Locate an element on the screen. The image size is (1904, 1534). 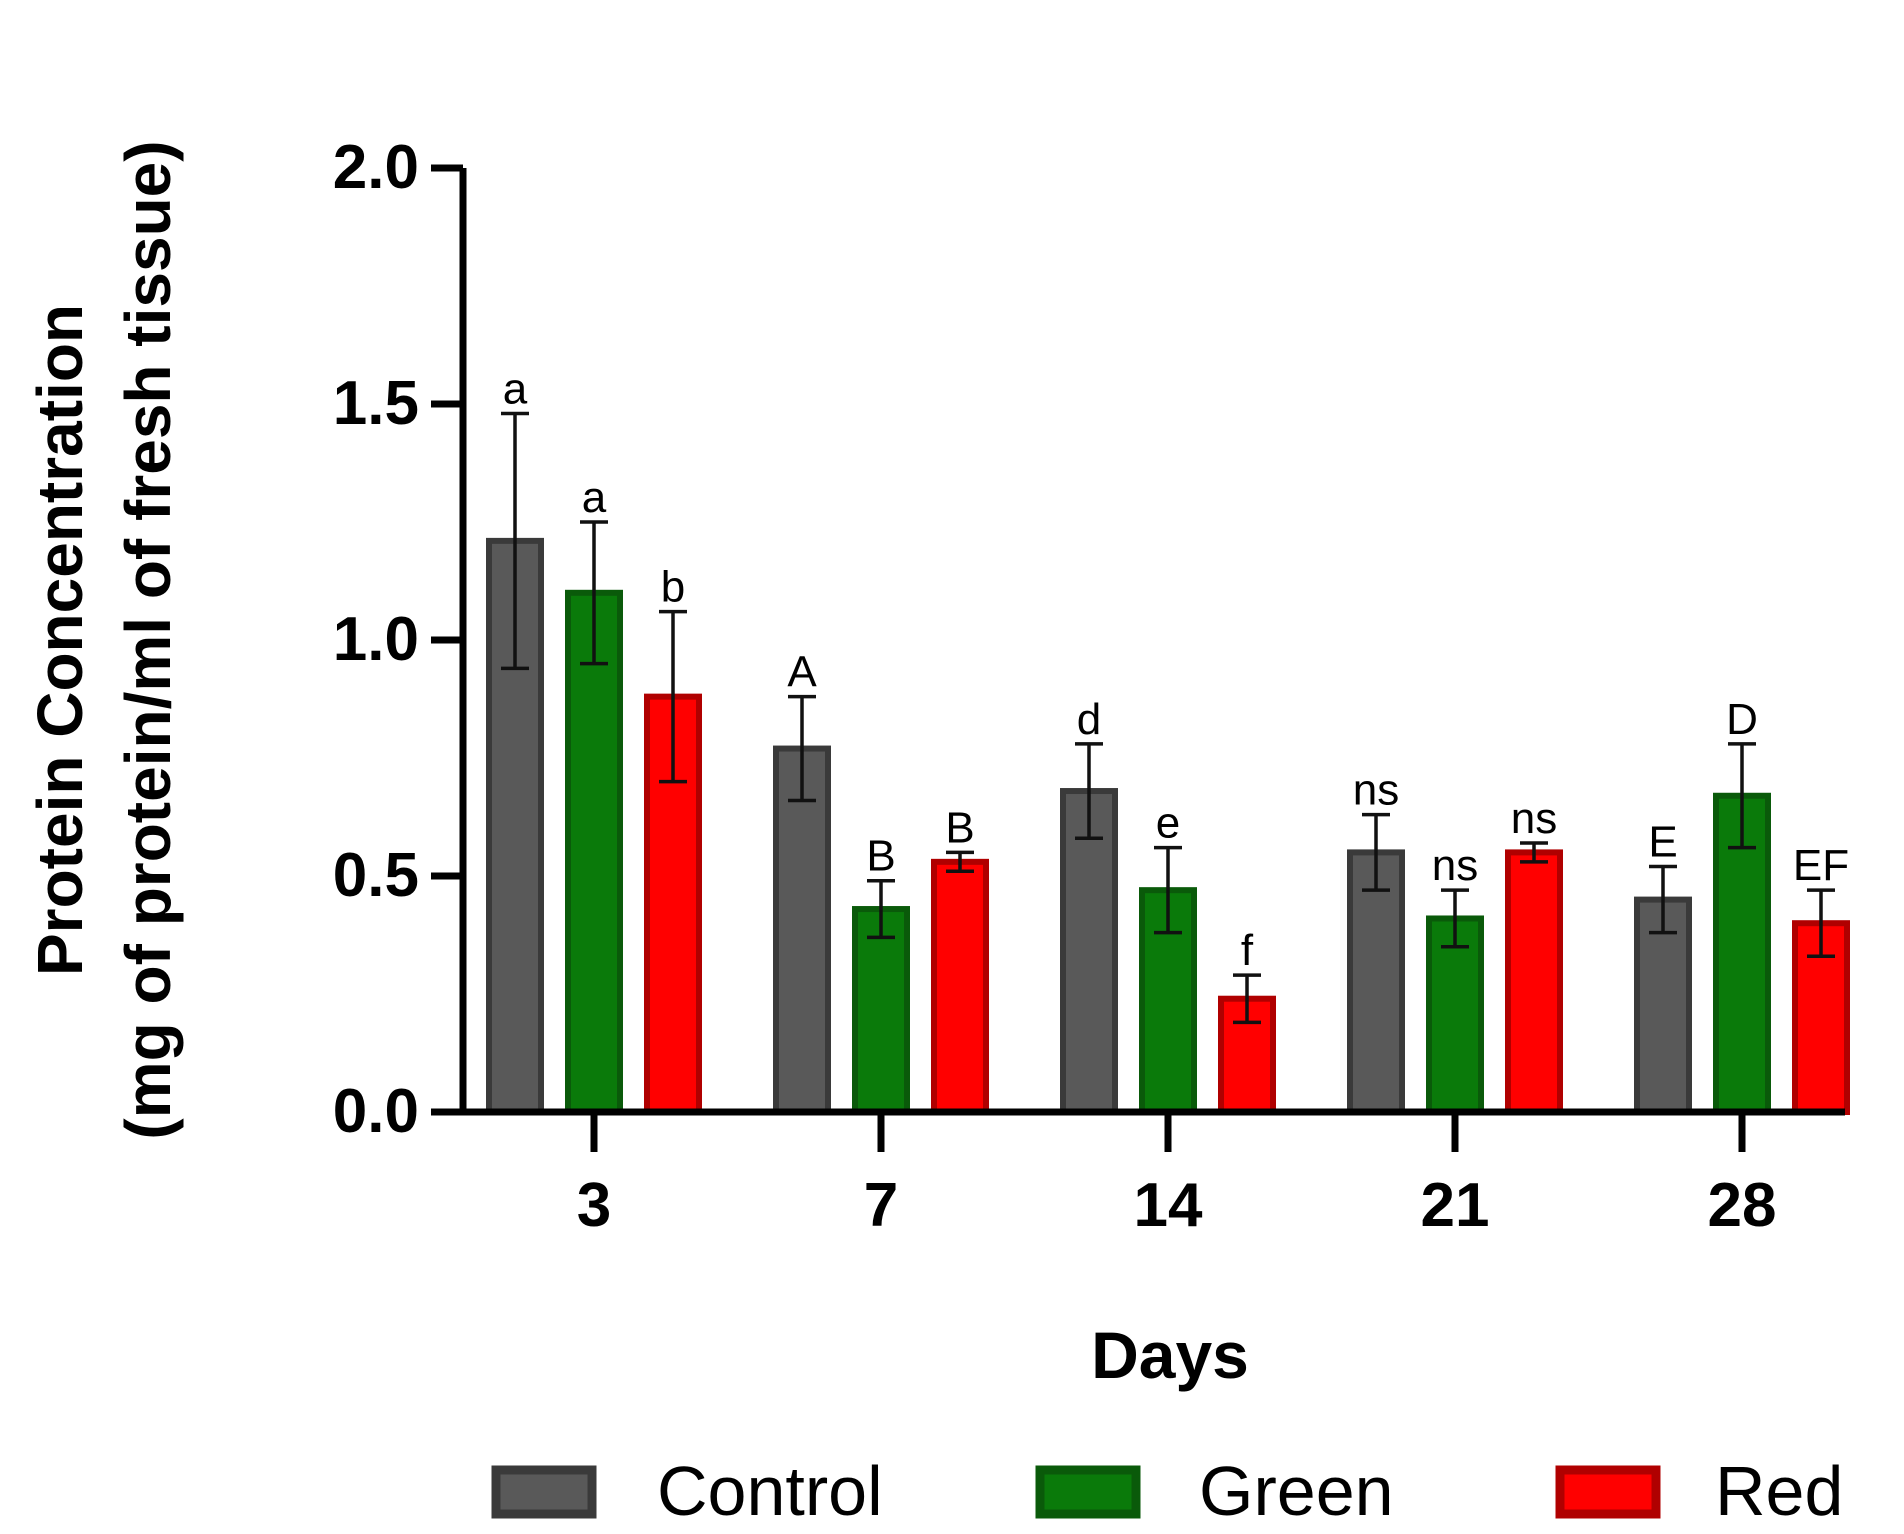
y-tick-label-1.5: 1.5 is located at coordinates (376, 403).